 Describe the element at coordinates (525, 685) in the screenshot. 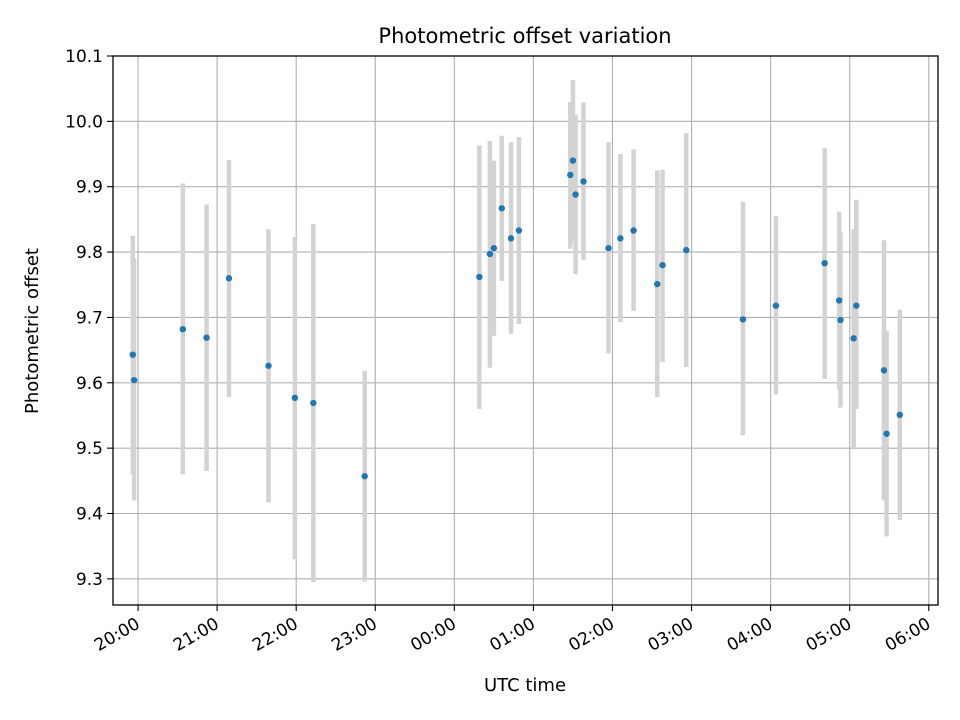

I see `x-axis-label: UTC time` at that location.